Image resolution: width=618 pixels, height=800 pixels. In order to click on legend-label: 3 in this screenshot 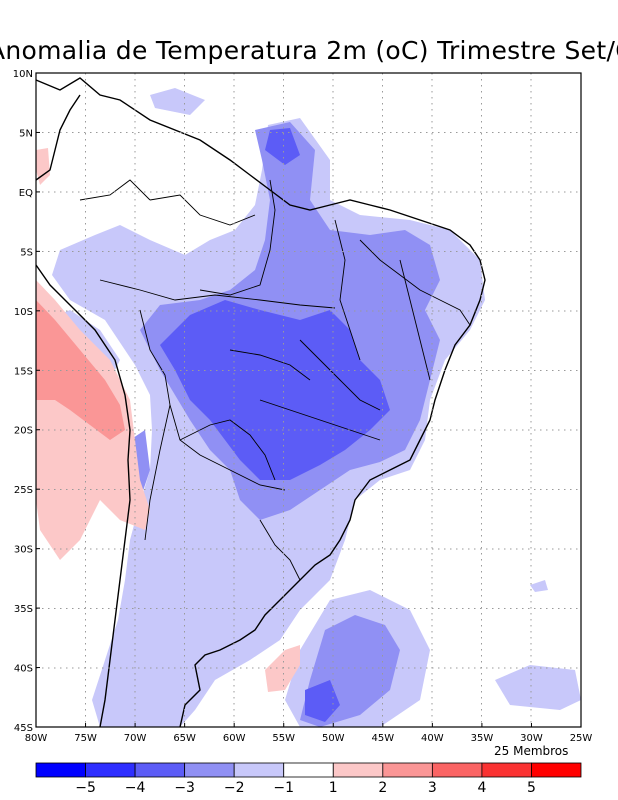, I will do `click(432, 788)`.